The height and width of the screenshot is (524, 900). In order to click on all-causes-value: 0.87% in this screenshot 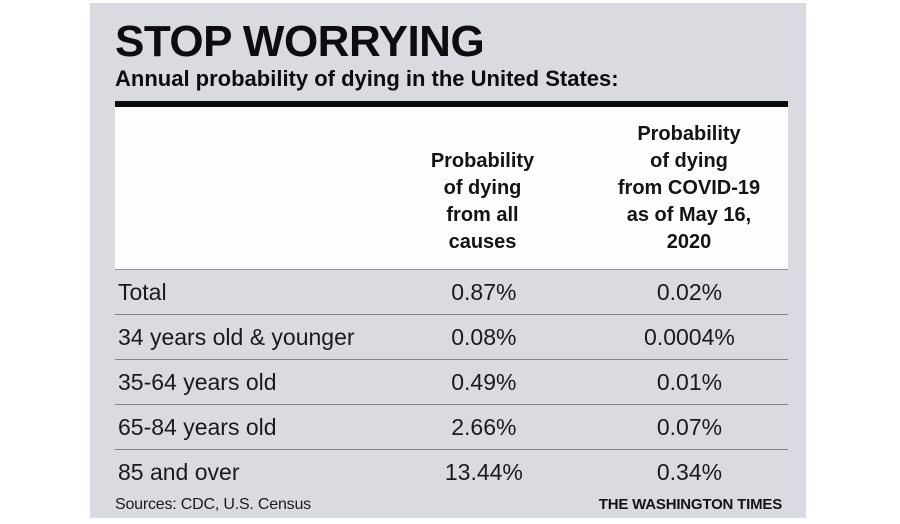, I will do `click(484, 291)`.